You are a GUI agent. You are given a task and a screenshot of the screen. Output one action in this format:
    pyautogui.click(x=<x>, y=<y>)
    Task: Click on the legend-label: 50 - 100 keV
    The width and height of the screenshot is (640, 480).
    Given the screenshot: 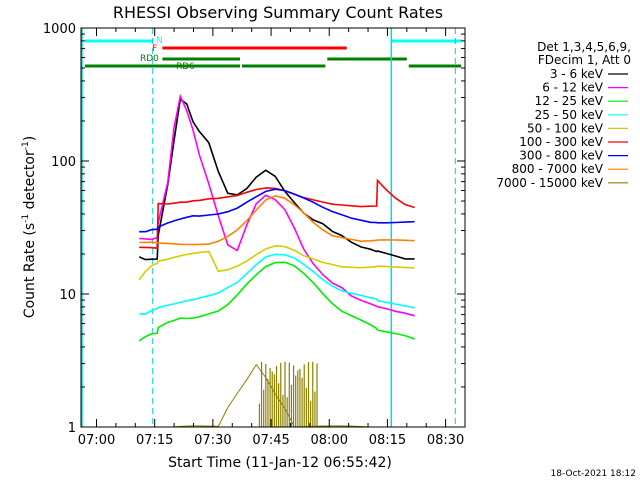 What is the action you would take?
    pyautogui.click(x=565, y=128)
    